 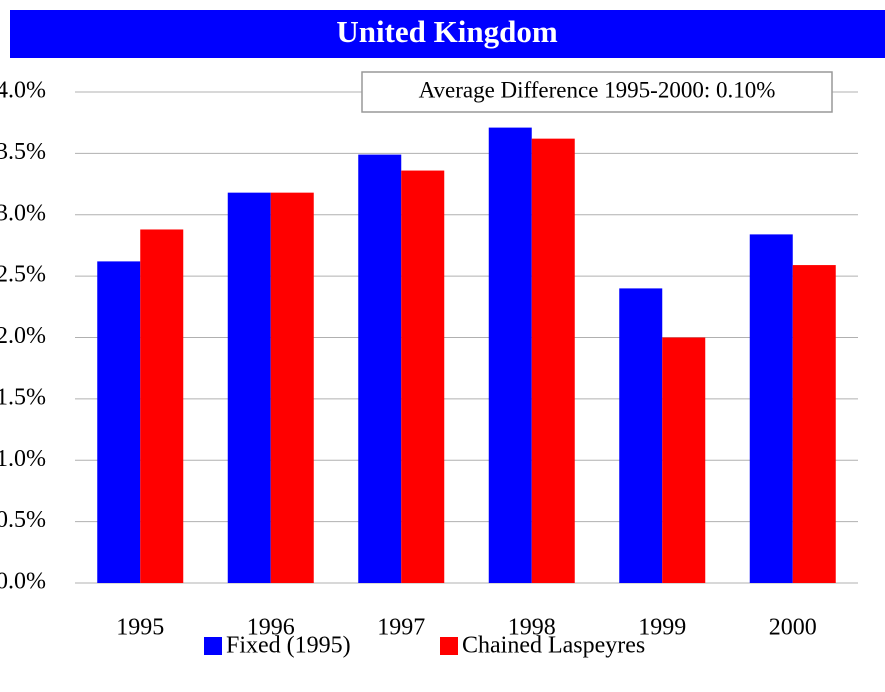 I want to click on y-tick-label: 3.0%, so click(x=23, y=213).